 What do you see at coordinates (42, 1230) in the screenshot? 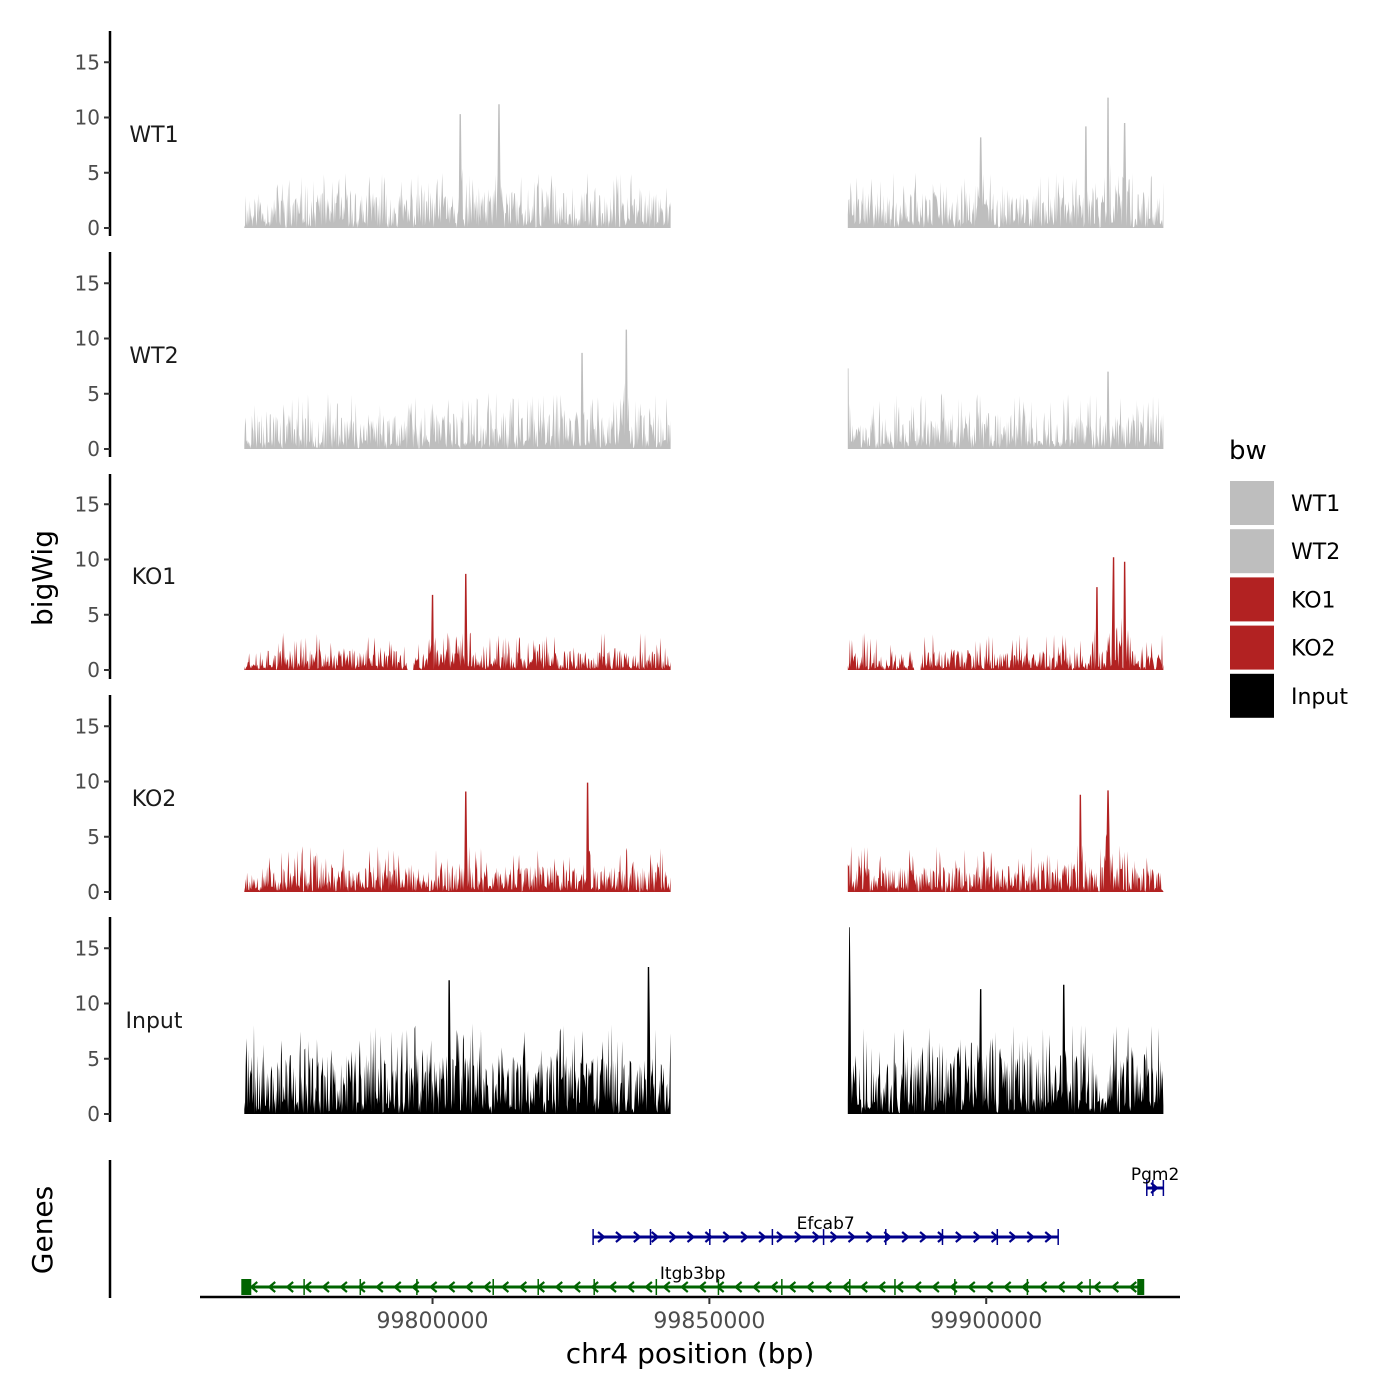
I see `genes-axis-title: Genes` at bounding box center [42, 1230].